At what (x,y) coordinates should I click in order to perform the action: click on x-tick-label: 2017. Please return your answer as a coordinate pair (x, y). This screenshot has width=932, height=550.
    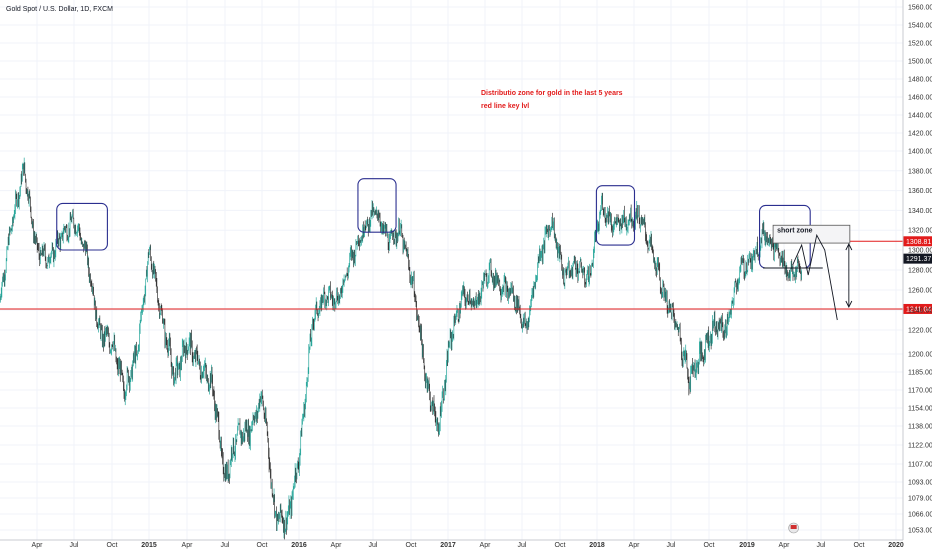
    Looking at the image, I should click on (448, 545).